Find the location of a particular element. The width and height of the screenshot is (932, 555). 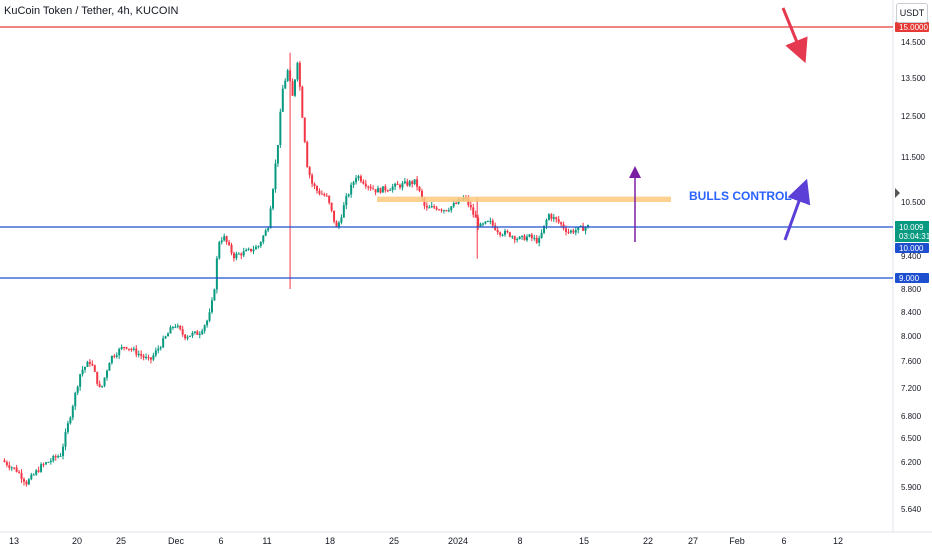

price-tick-4: 10.500 is located at coordinates (913, 202).